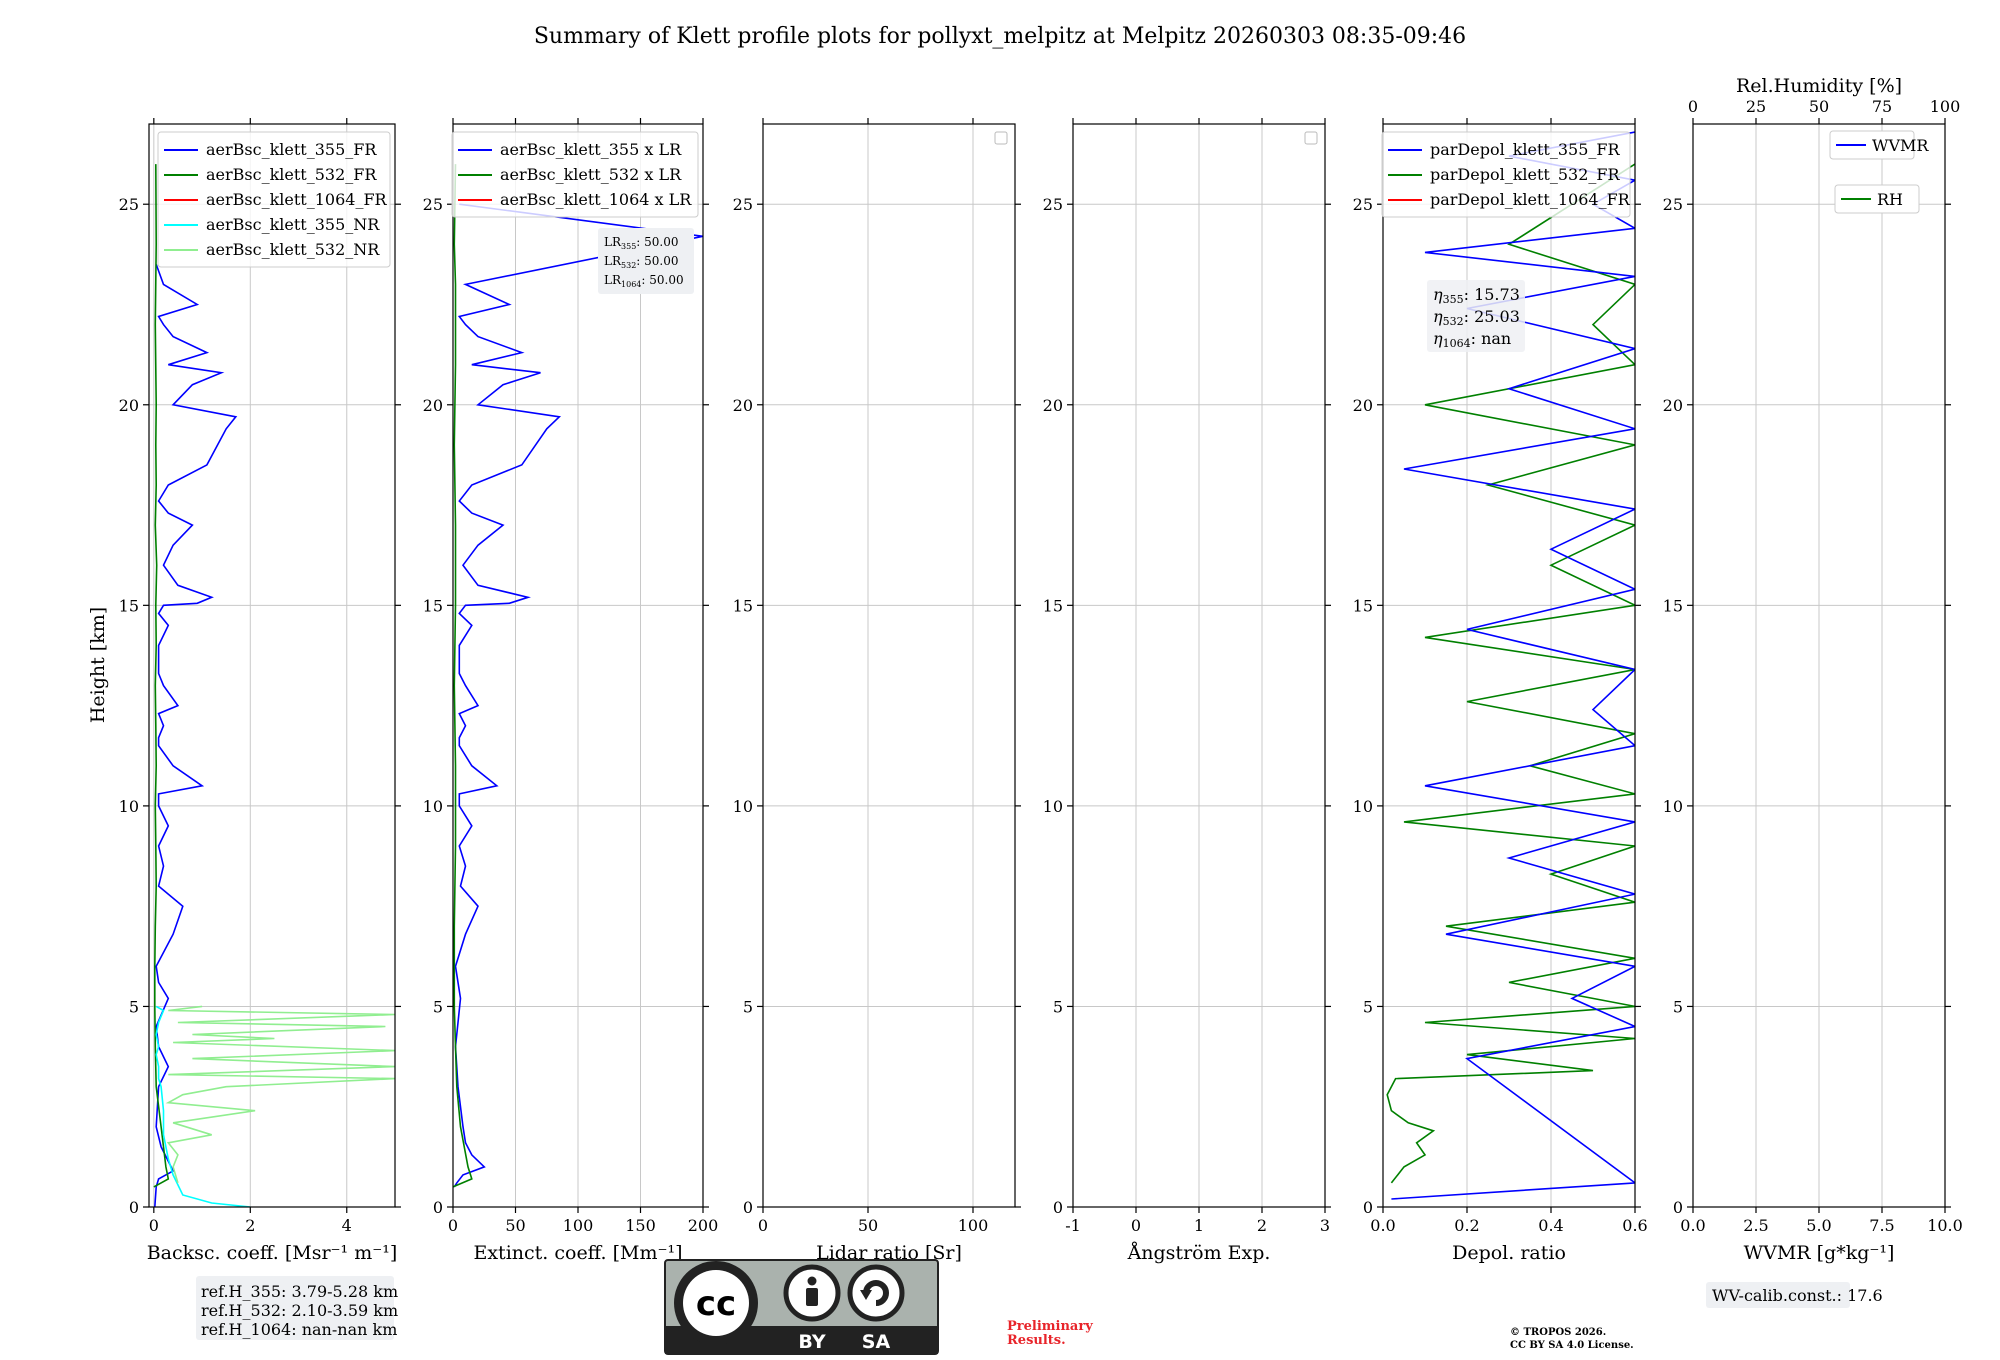 The height and width of the screenshot is (1360, 2000). I want to click on ytick-label-wv-0: 0, so click(1678, 1207).